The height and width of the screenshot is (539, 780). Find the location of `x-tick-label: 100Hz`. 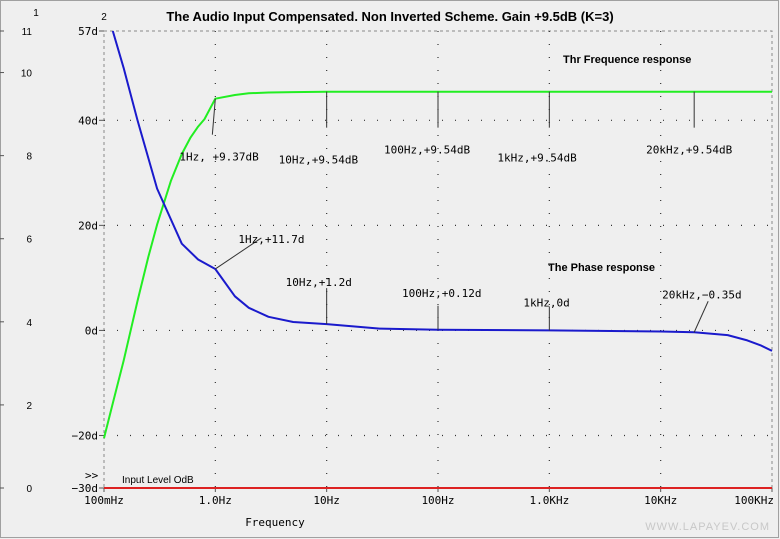

x-tick-label: 100Hz is located at coordinates (437, 500).